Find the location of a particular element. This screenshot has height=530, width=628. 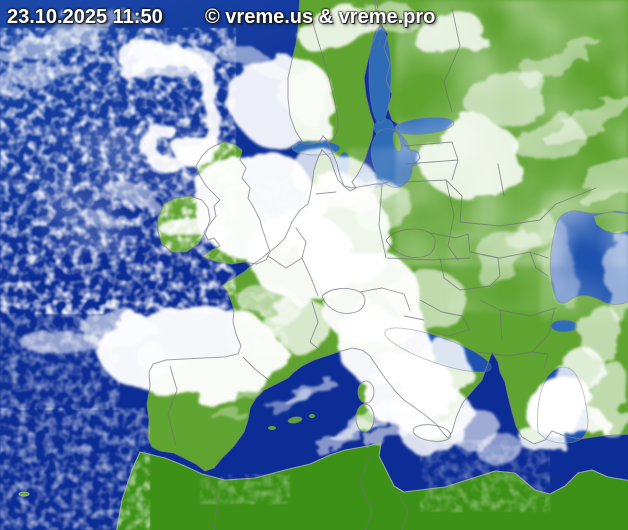

copyright-label: © vreme.us & vreme.pro is located at coordinates (320, 17).